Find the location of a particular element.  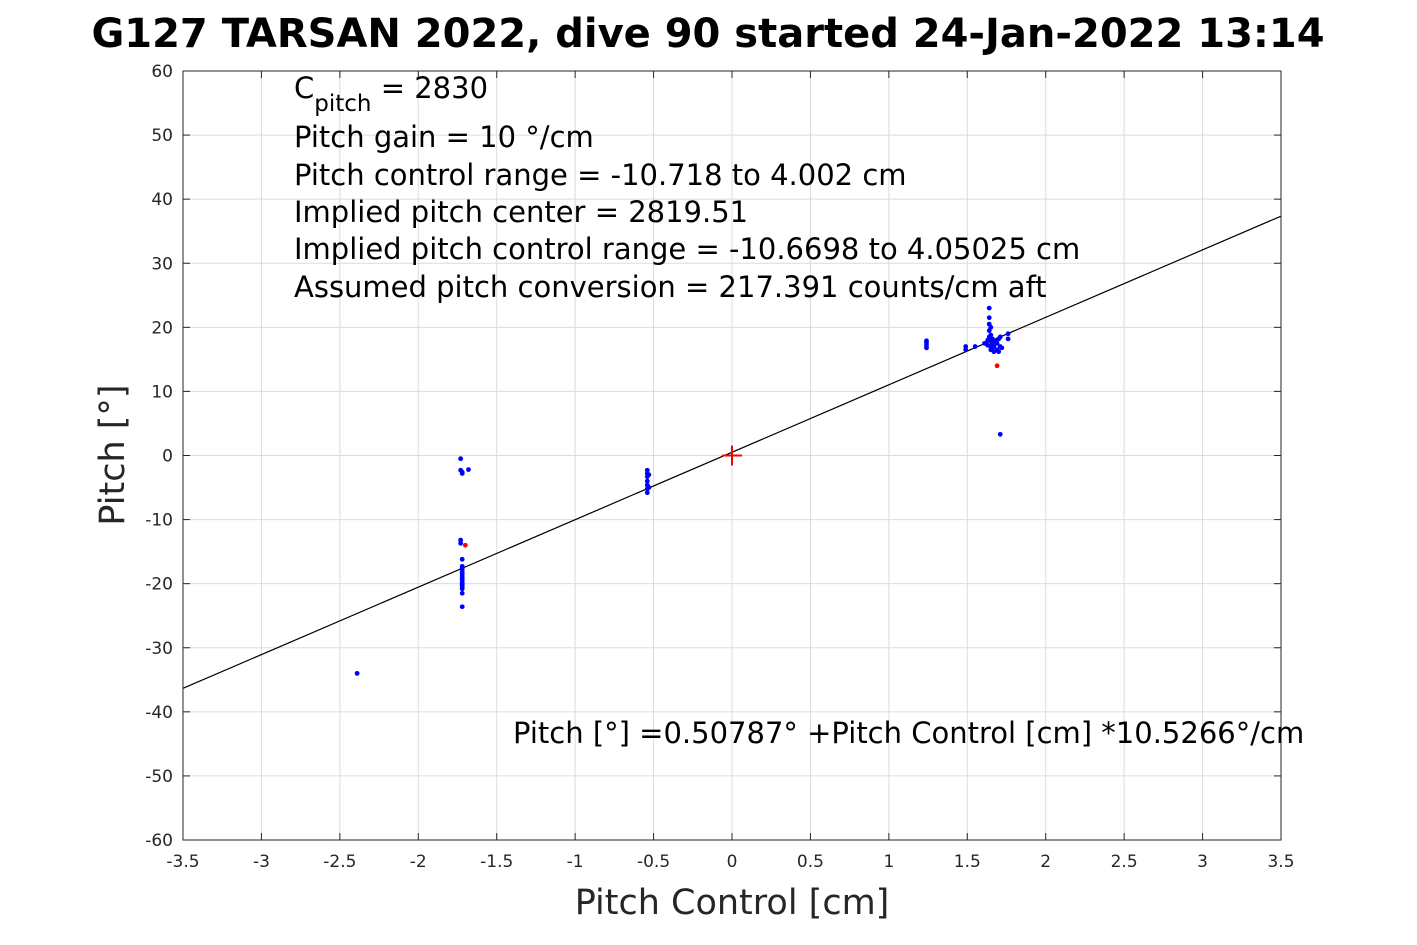

annotation-c-pitch-subscript: pitch is located at coordinates (342, 104).